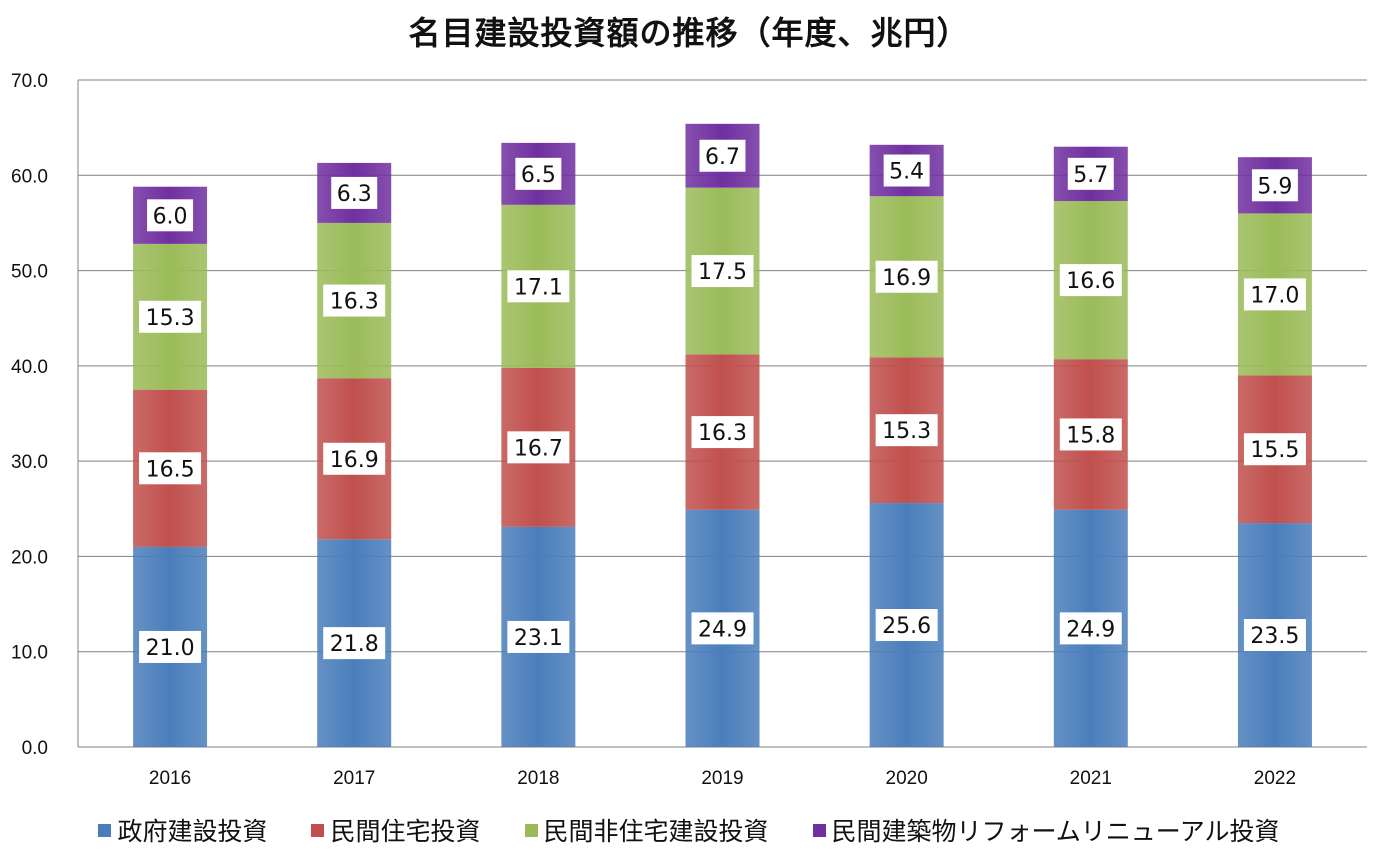 The image size is (1378, 855). I want to click on y-tick-label: 20.0, so click(29, 557).